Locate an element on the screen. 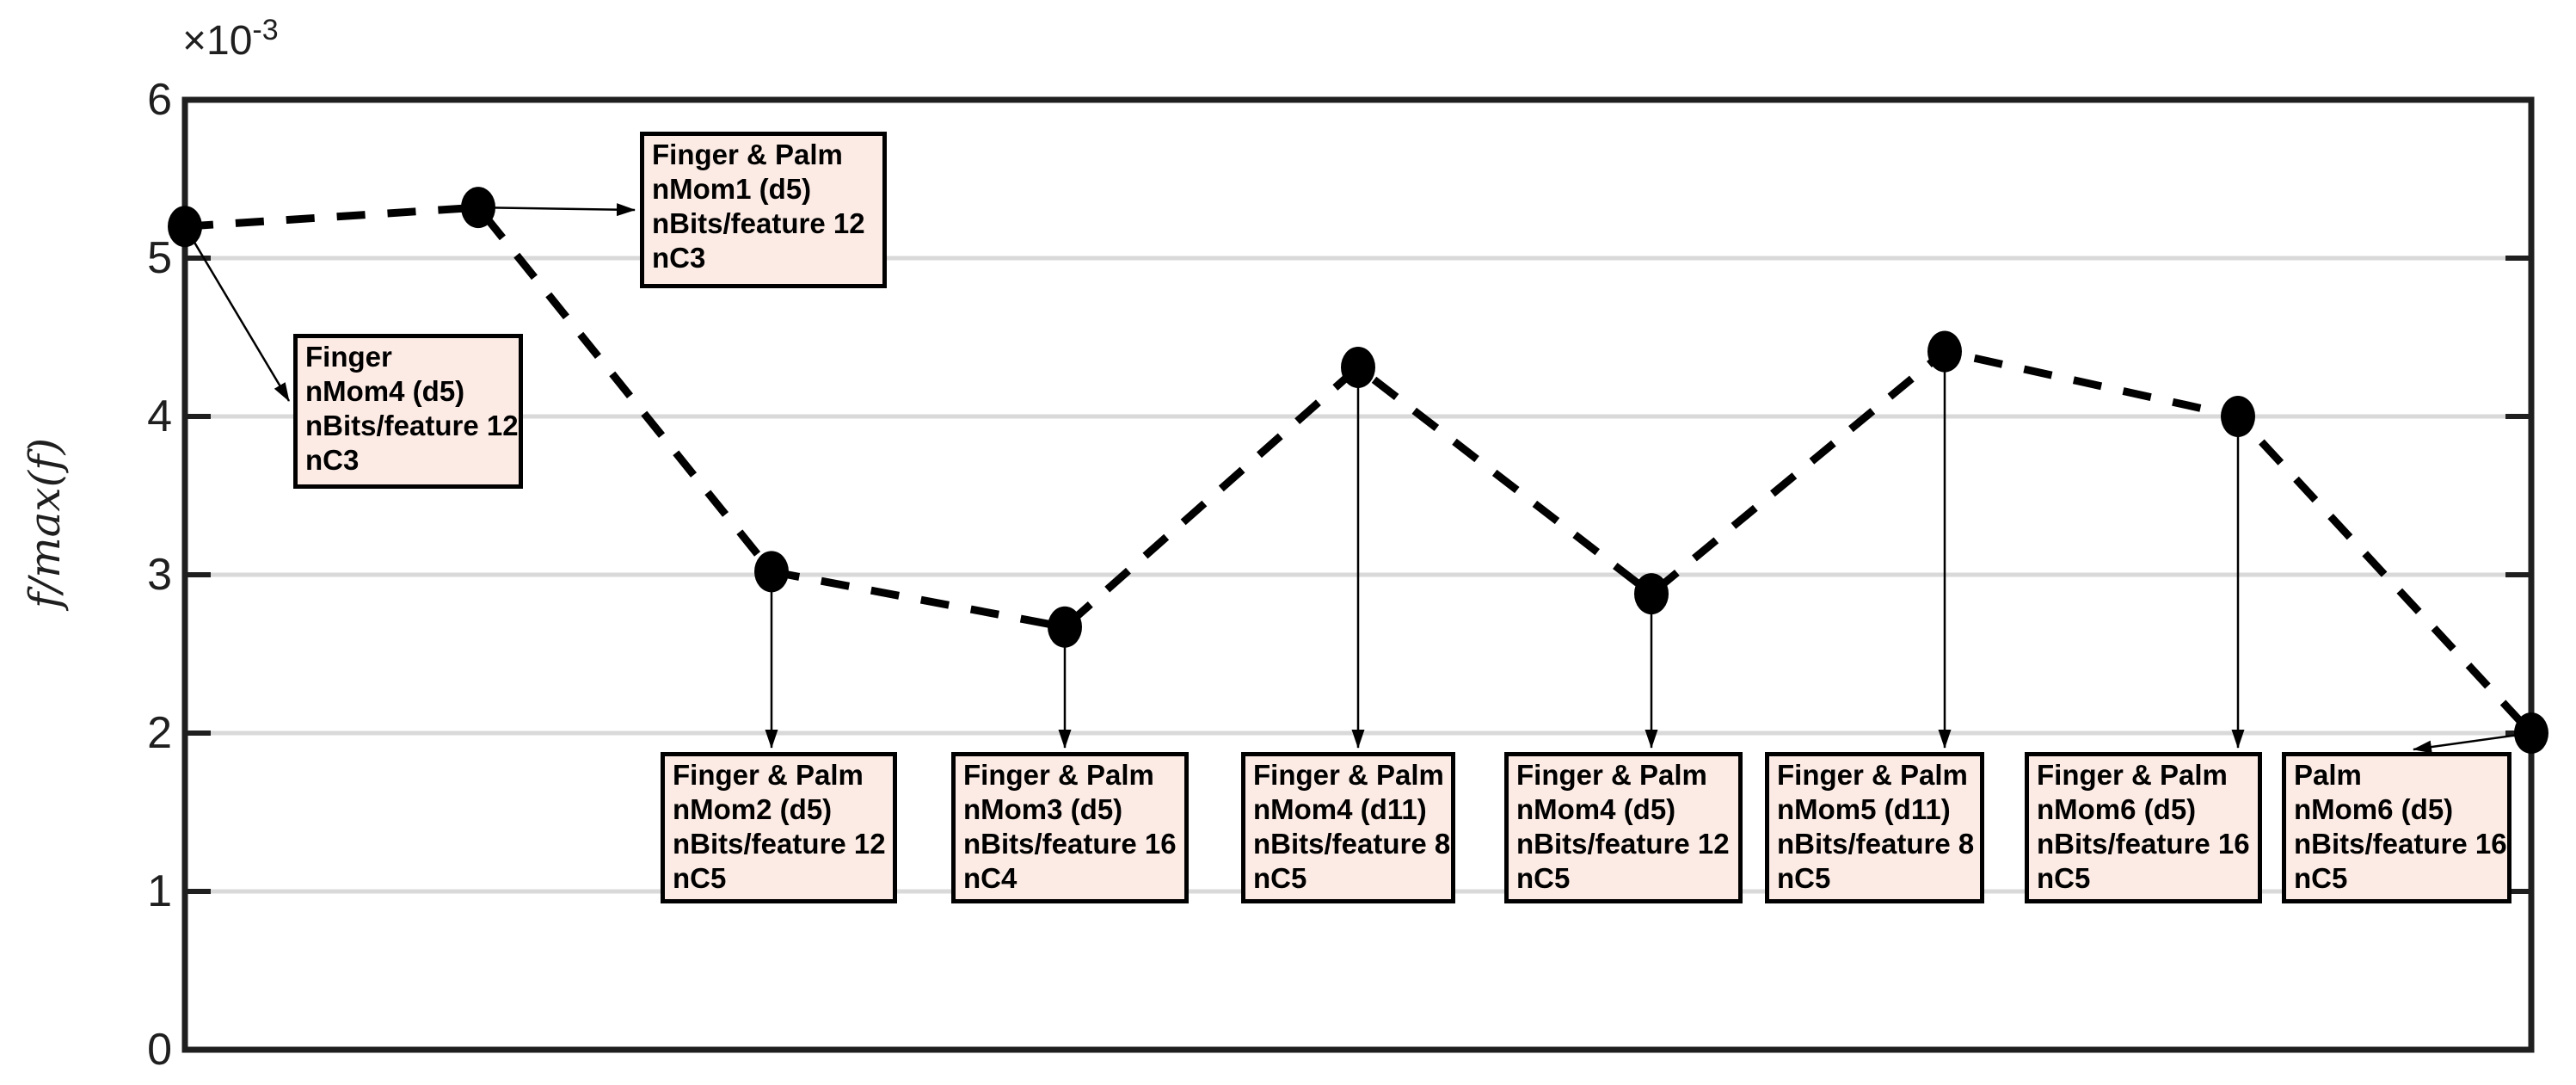 This screenshot has width=2576, height=1085. y-axis-exponent: ×10⁻³ is located at coordinates (231, 40).